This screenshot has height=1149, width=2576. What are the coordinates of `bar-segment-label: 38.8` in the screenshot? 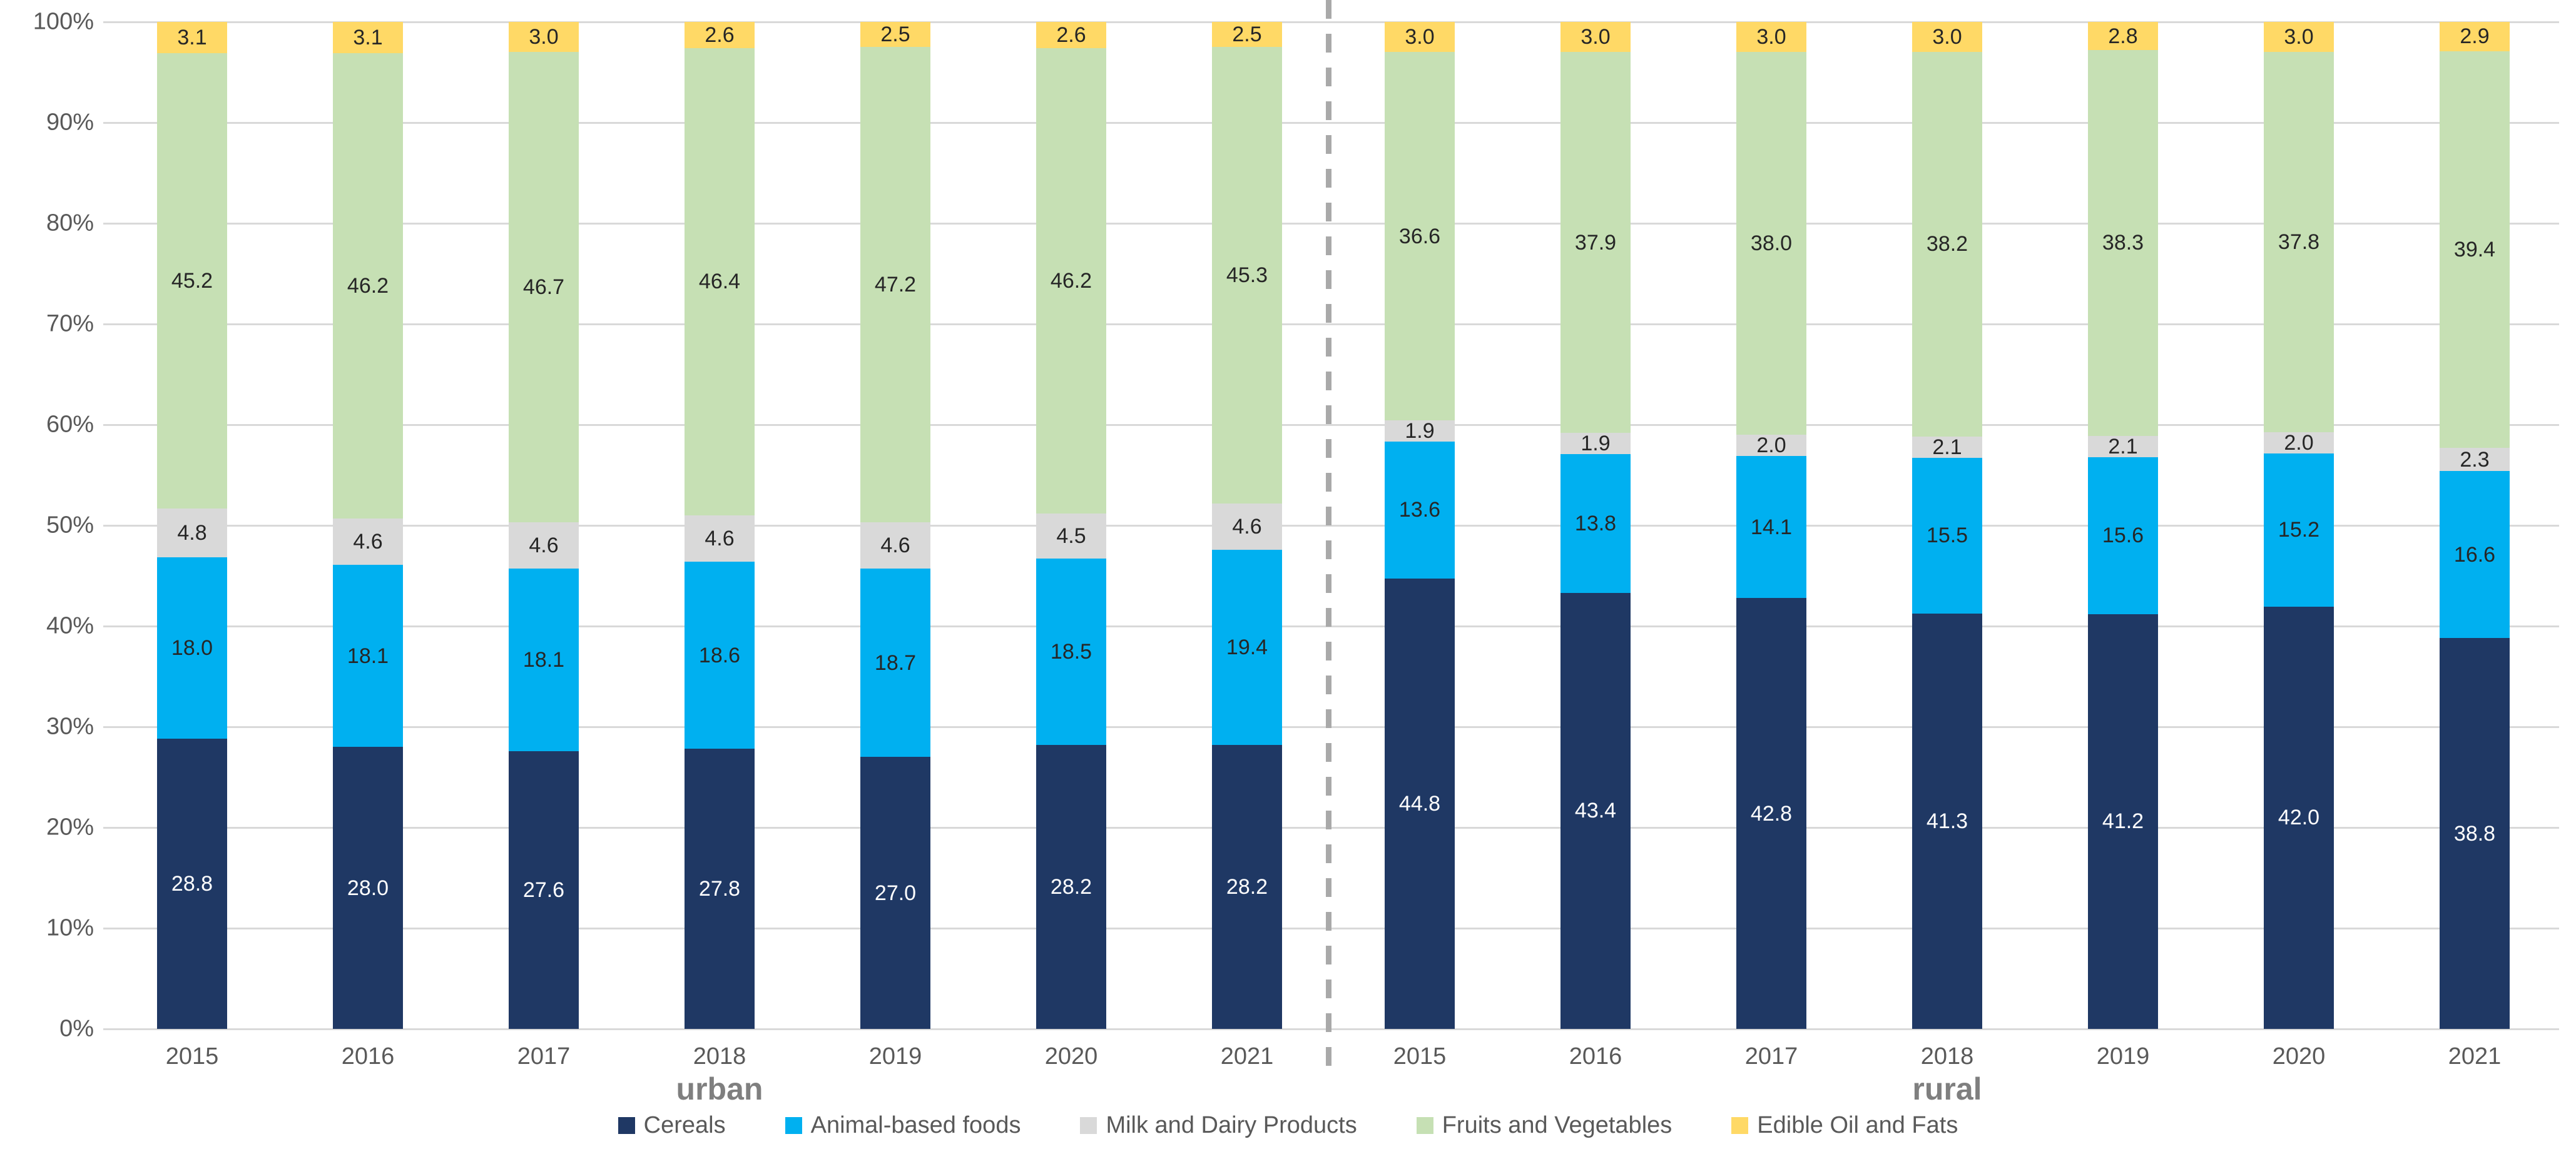 It's located at (2475, 833).